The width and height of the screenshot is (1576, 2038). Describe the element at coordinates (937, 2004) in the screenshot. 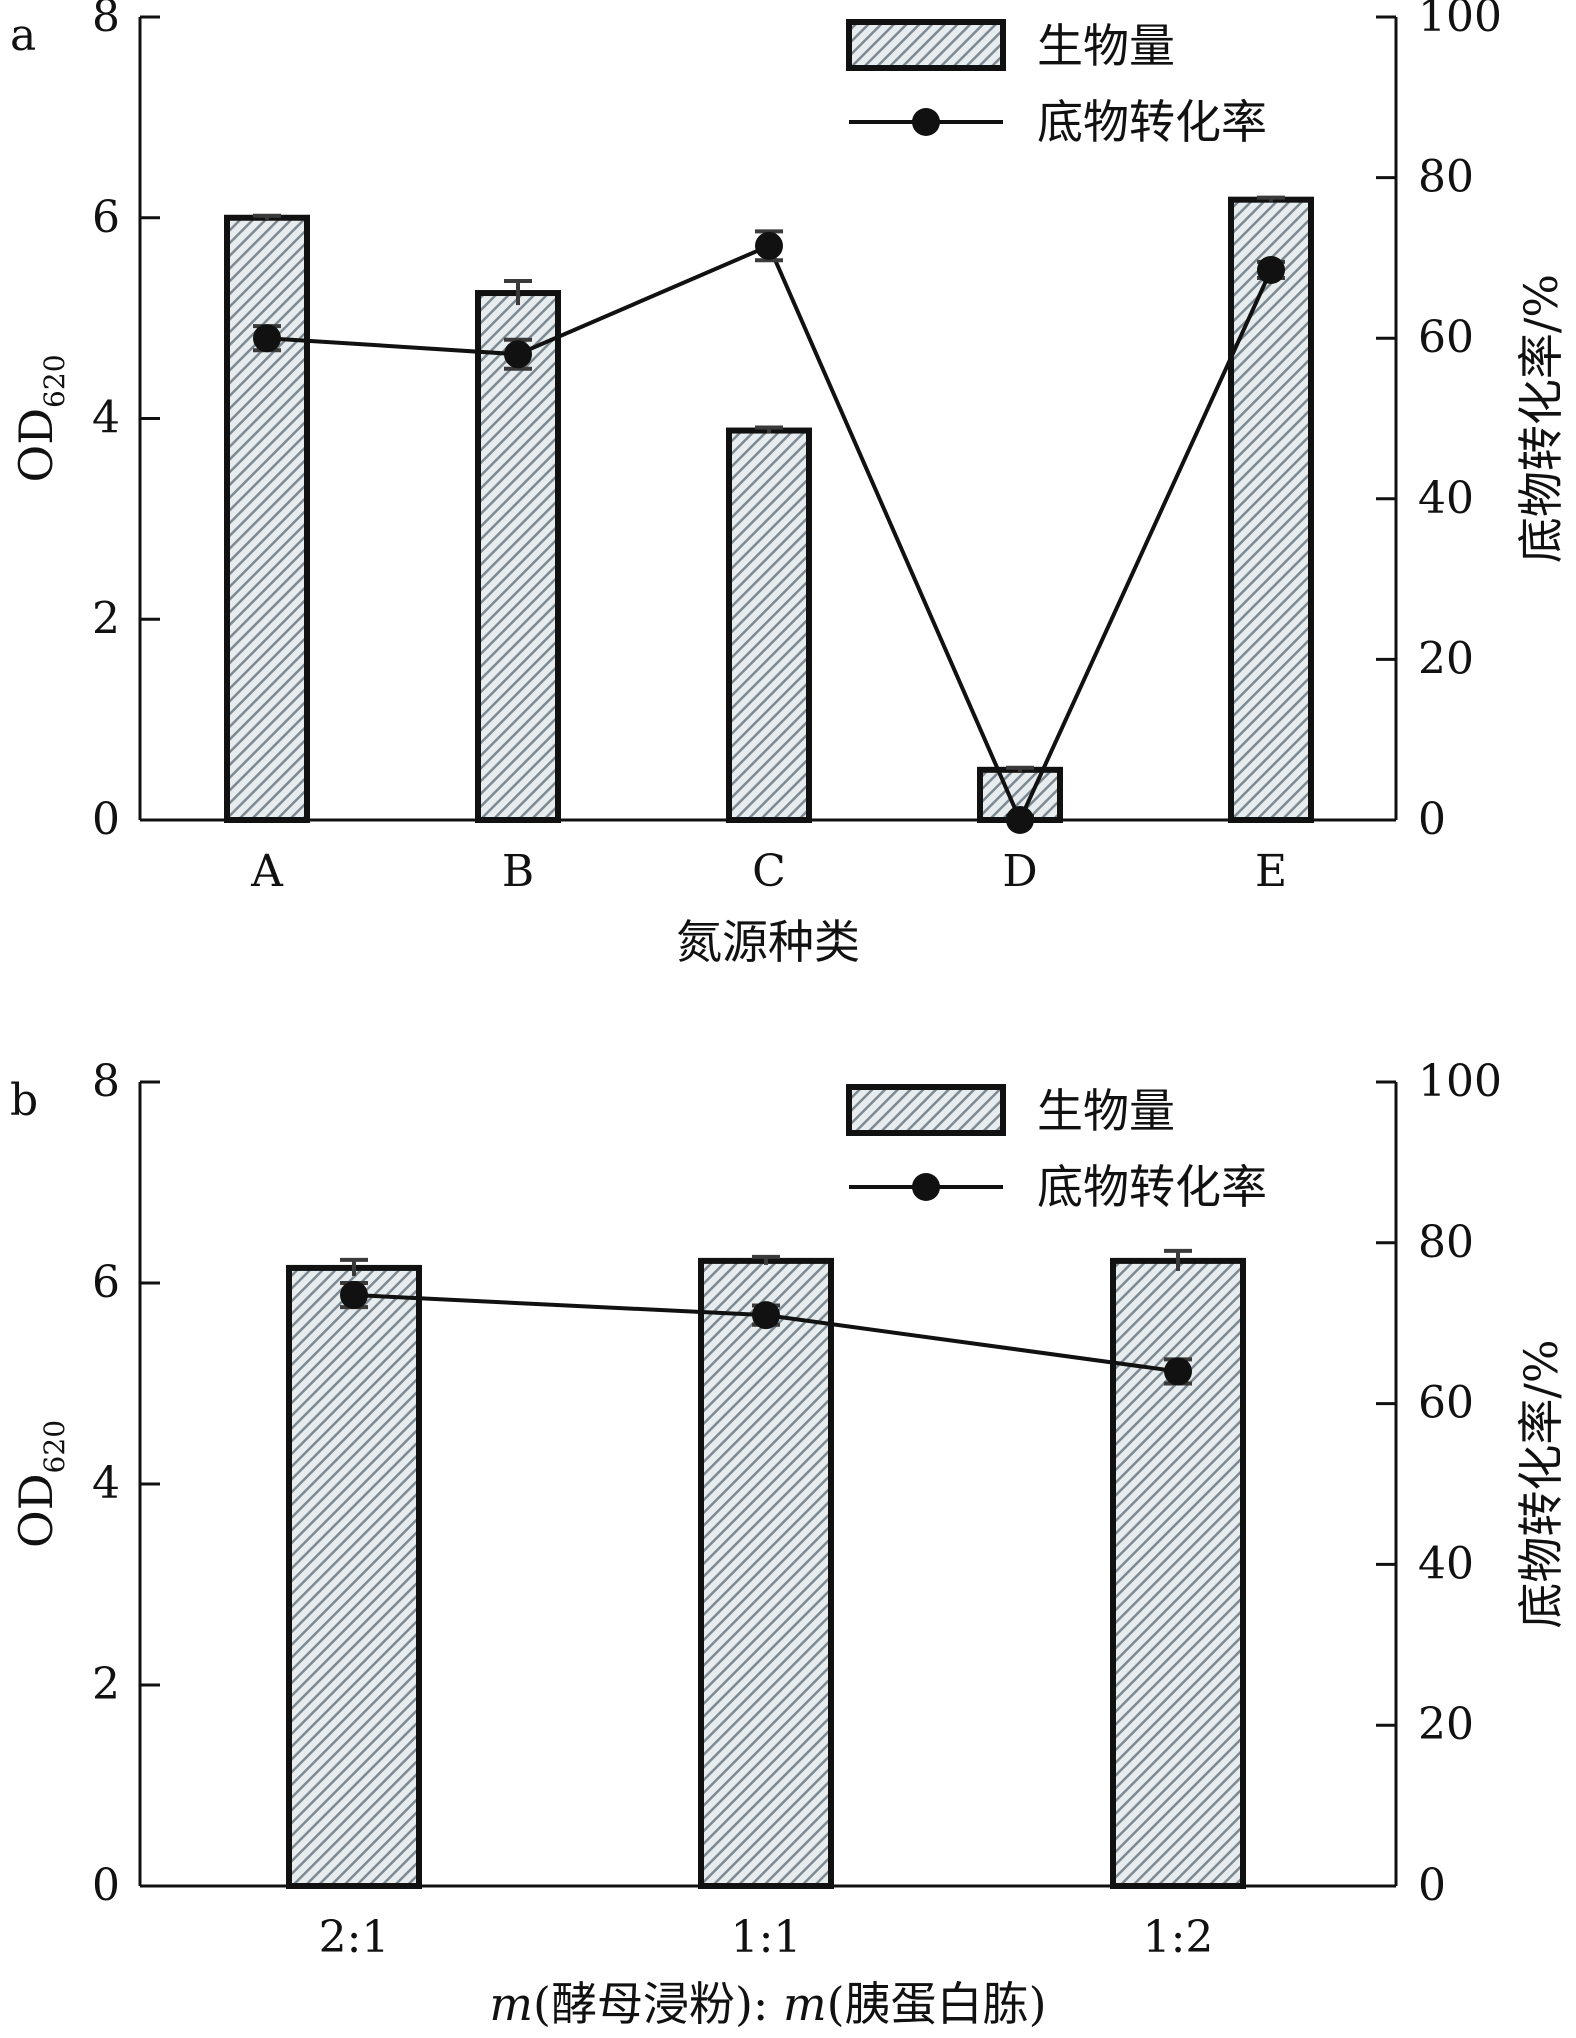

I see `x-axis-label-part: (胰蛋白胨)` at that location.